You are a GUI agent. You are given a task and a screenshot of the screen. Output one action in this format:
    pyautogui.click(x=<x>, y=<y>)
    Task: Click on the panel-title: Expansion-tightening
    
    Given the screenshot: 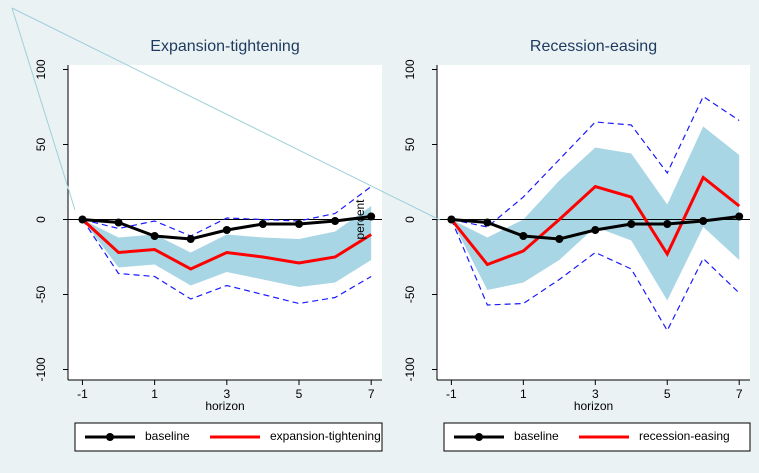 What is the action you would take?
    pyautogui.click(x=224, y=46)
    